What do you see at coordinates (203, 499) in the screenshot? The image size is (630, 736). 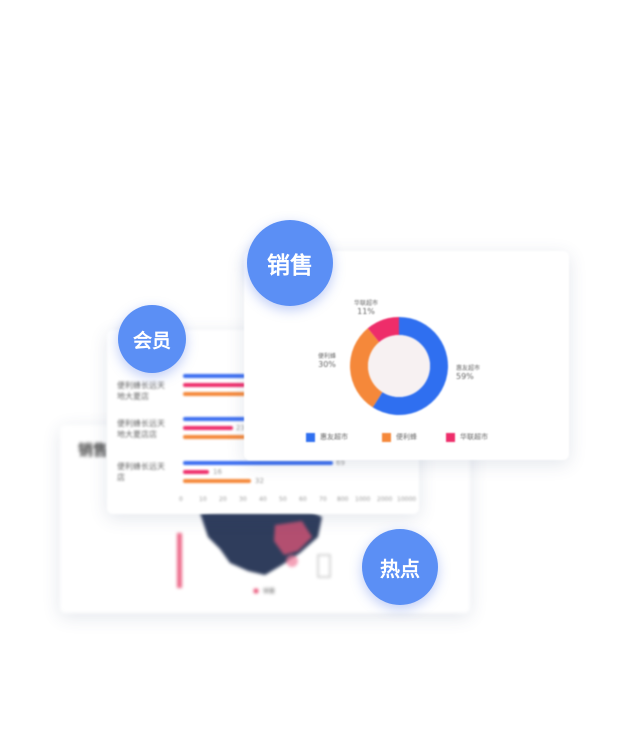 I see `x-tick: 10` at bounding box center [203, 499].